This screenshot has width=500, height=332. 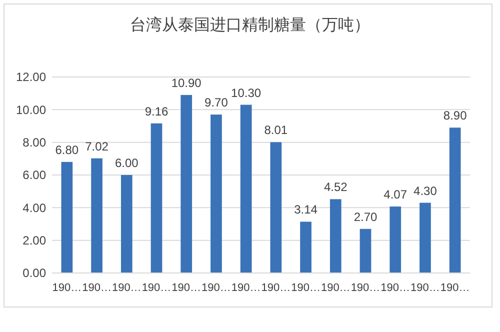 I want to click on data-label: 4.07, so click(x=396, y=195).